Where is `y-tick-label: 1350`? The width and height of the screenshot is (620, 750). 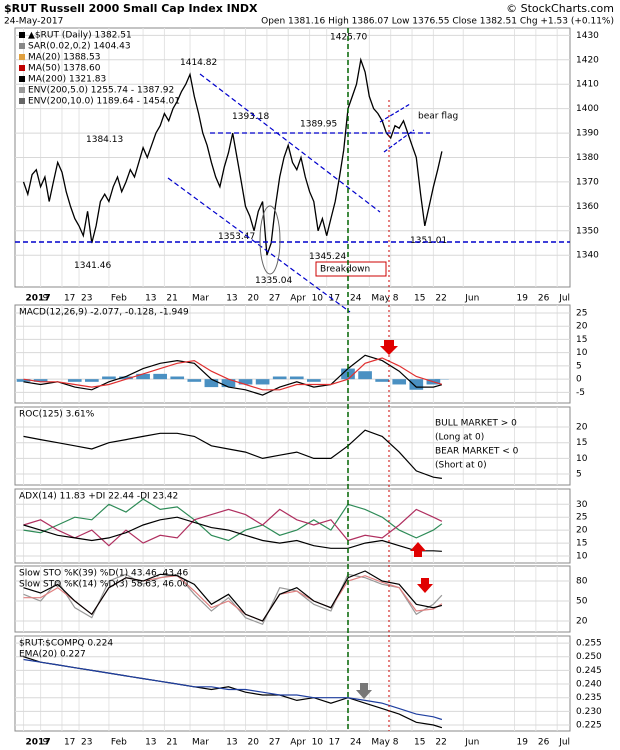 y-tick-label: 1350 is located at coordinates (587, 231).